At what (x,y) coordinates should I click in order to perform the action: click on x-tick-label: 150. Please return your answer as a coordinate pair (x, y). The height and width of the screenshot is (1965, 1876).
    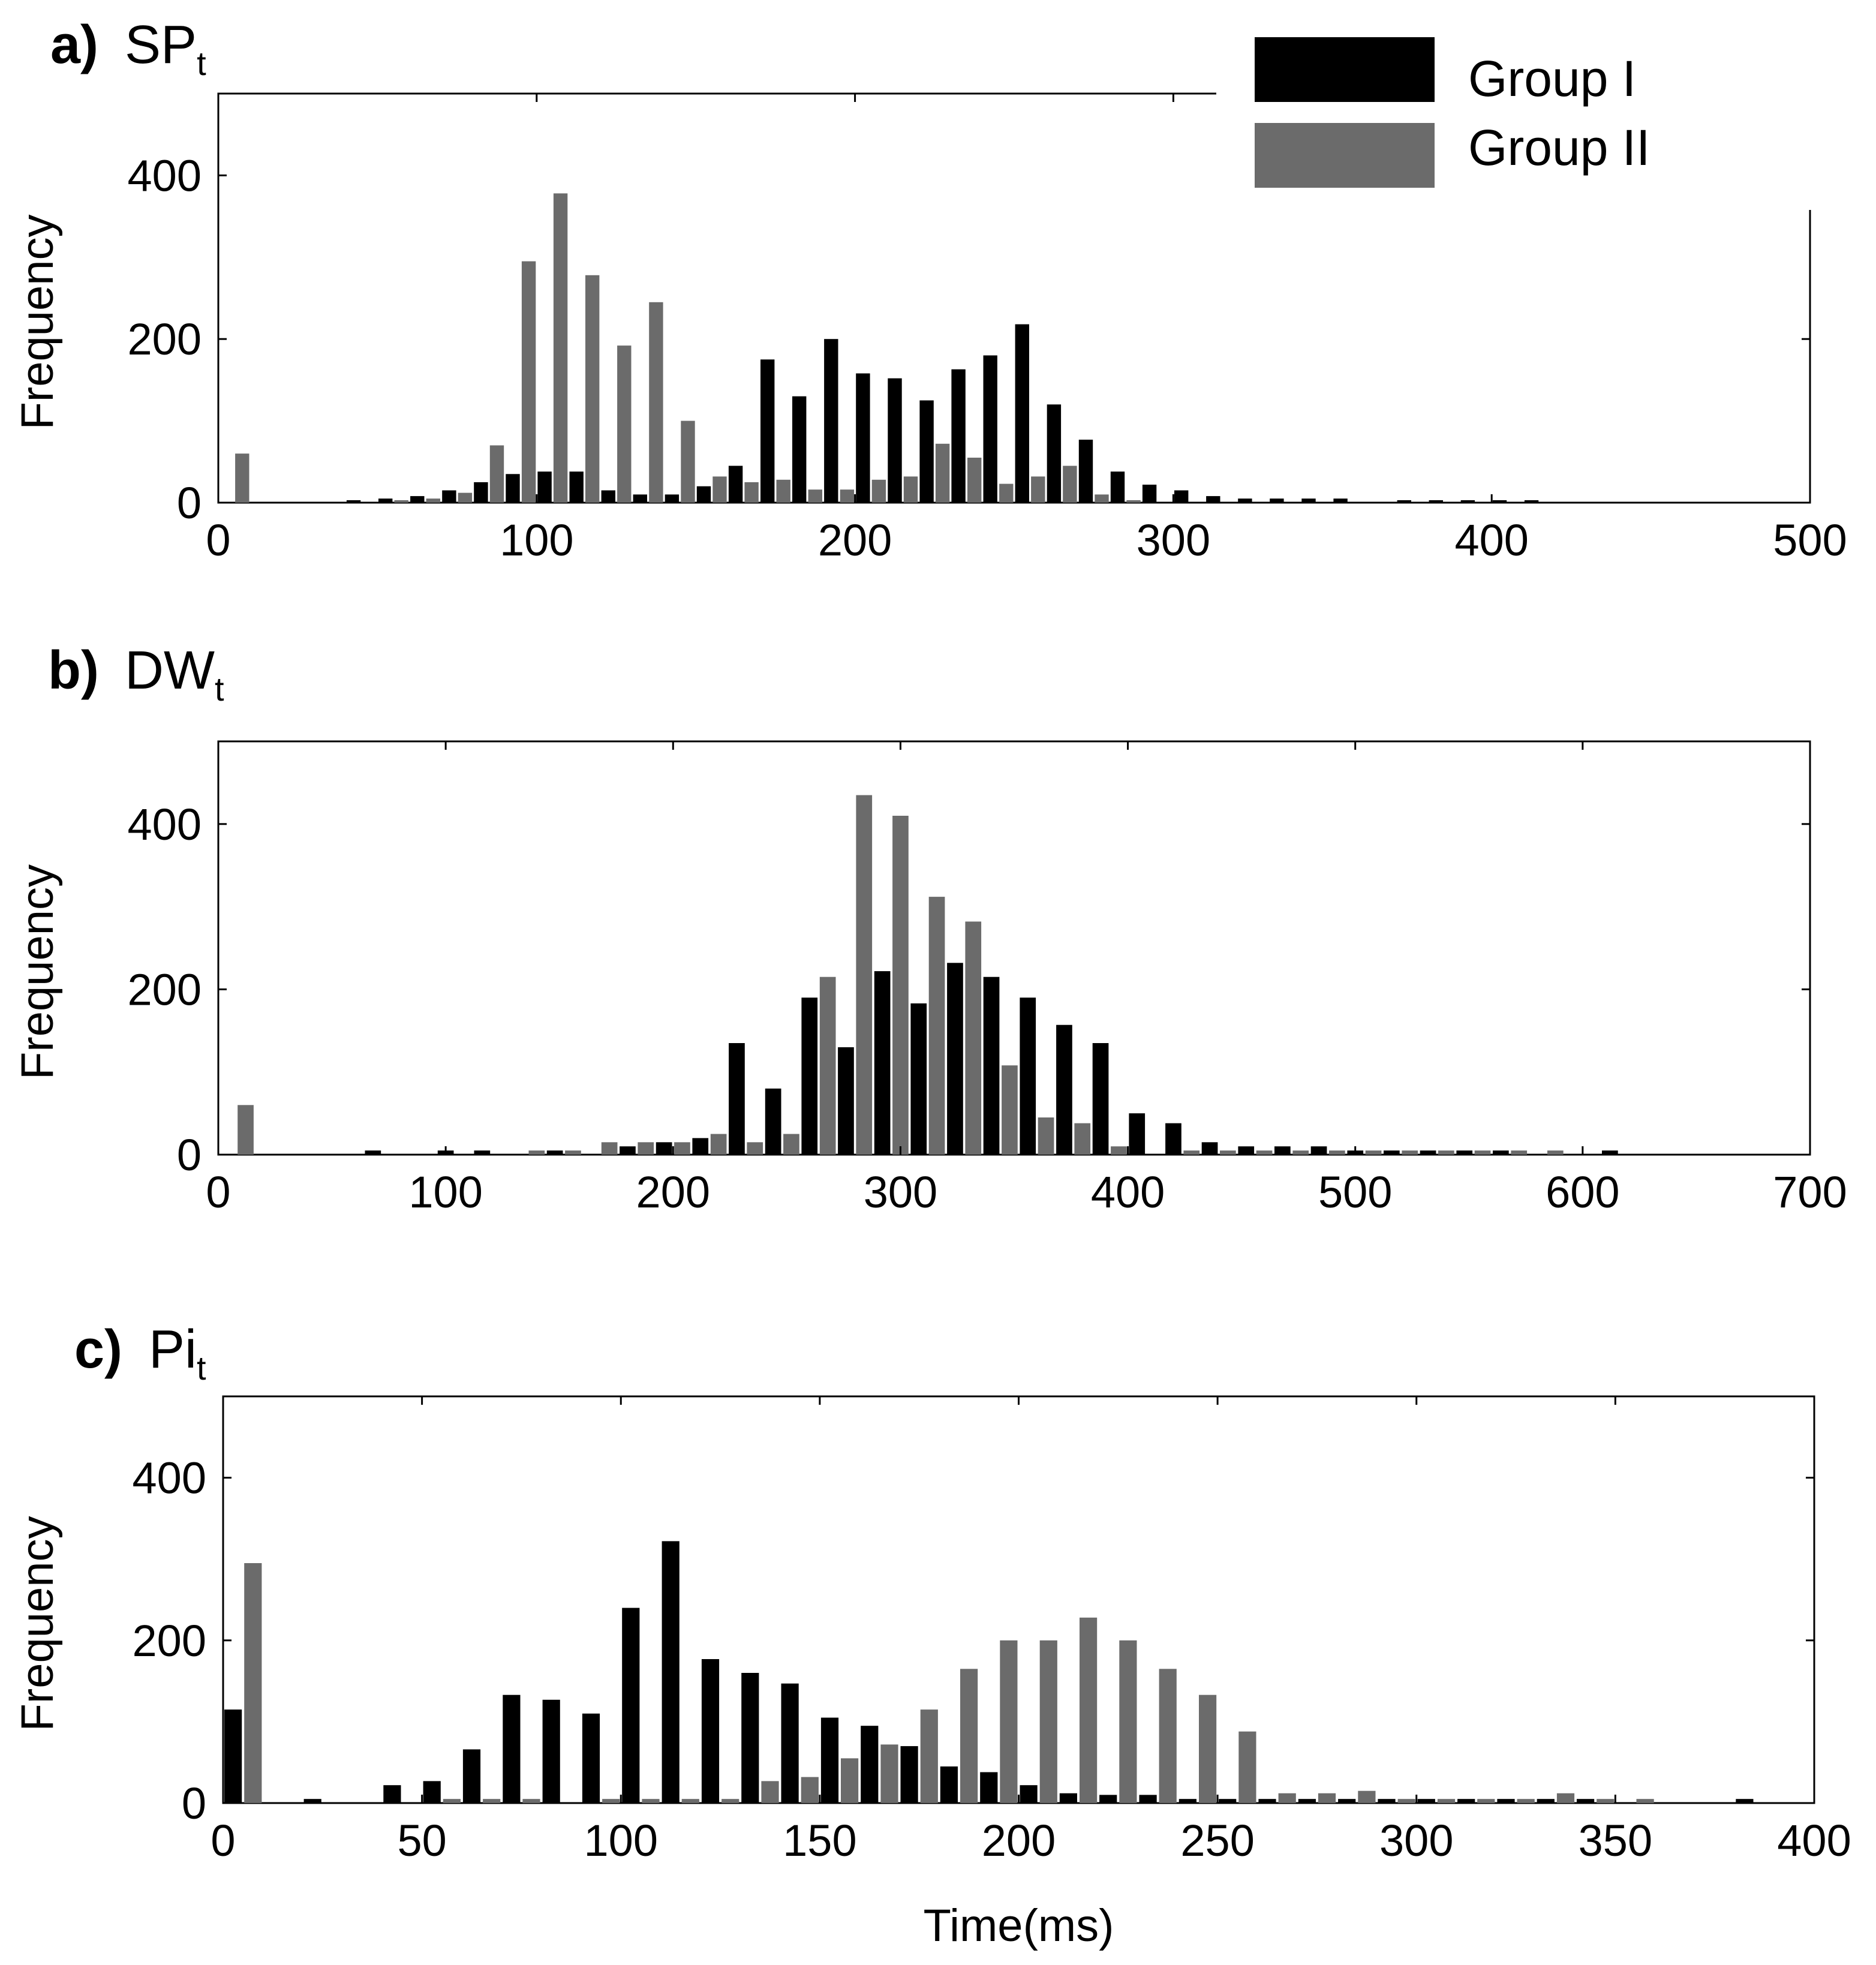
    Looking at the image, I should click on (820, 1840).